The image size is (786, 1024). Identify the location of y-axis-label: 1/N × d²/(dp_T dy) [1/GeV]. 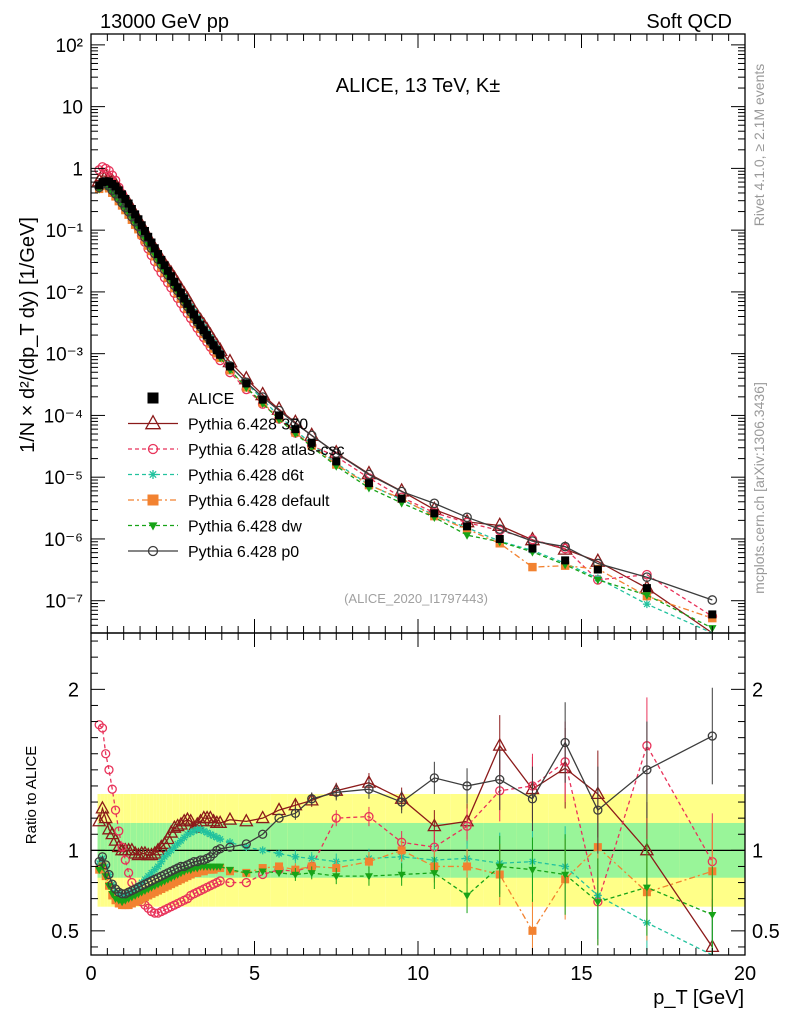
(28, 335).